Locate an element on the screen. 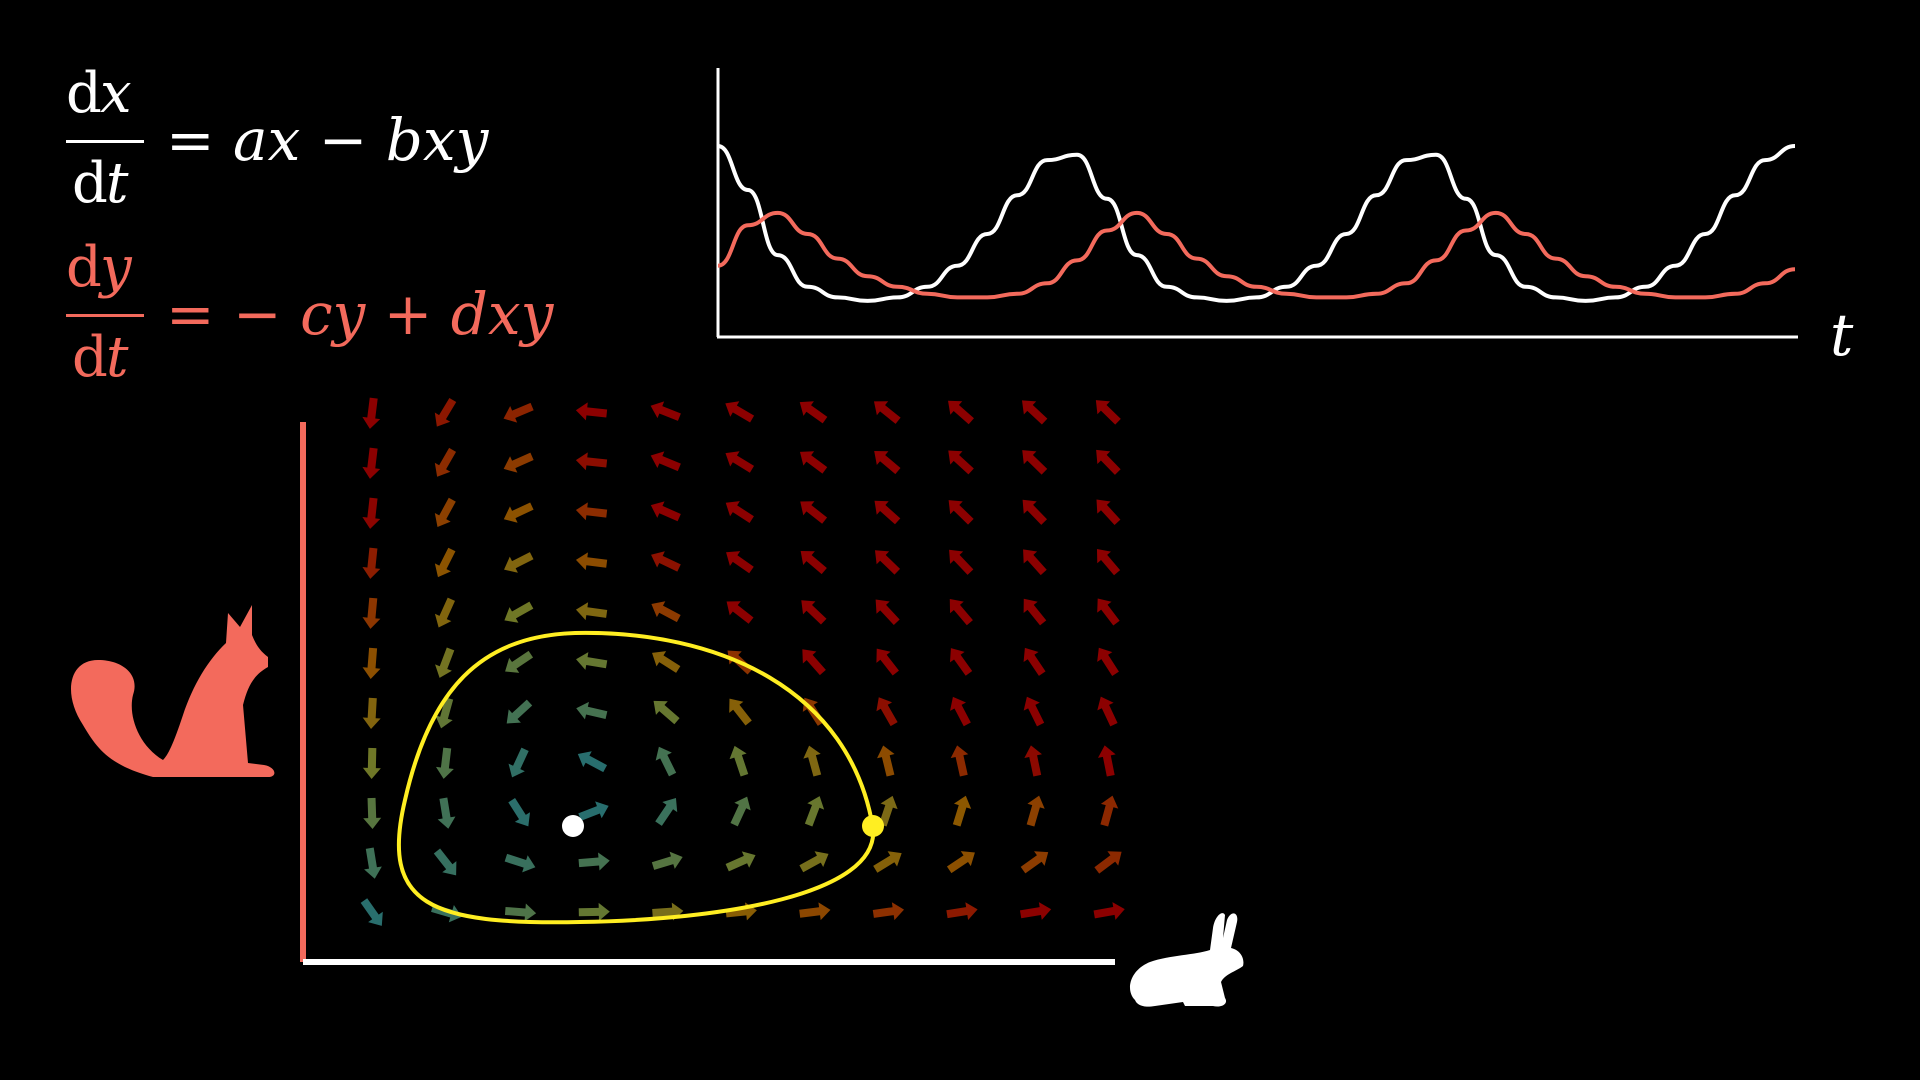  eq2-num-var: y is located at coordinates (115, 267).